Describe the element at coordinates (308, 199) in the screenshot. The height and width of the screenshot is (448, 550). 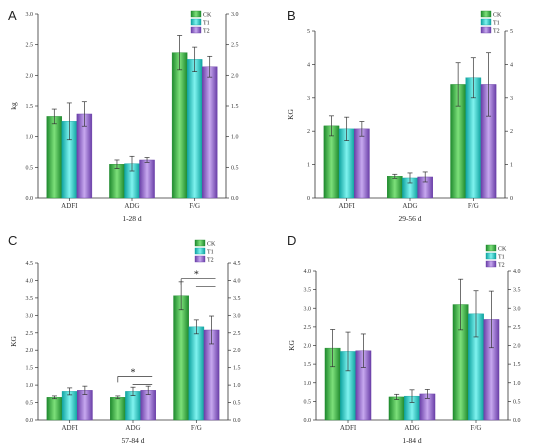
I see `tick-label-left: 0` at that location.